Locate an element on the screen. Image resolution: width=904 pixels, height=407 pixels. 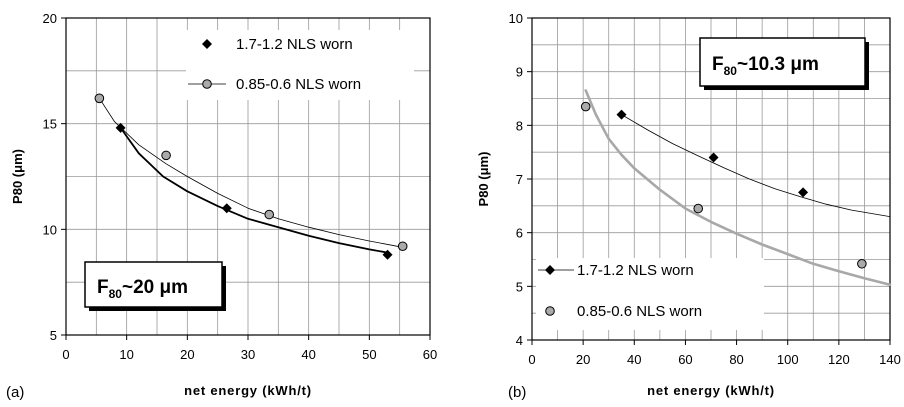
x-tick-label: 120 is located at coordinates (839, 359).